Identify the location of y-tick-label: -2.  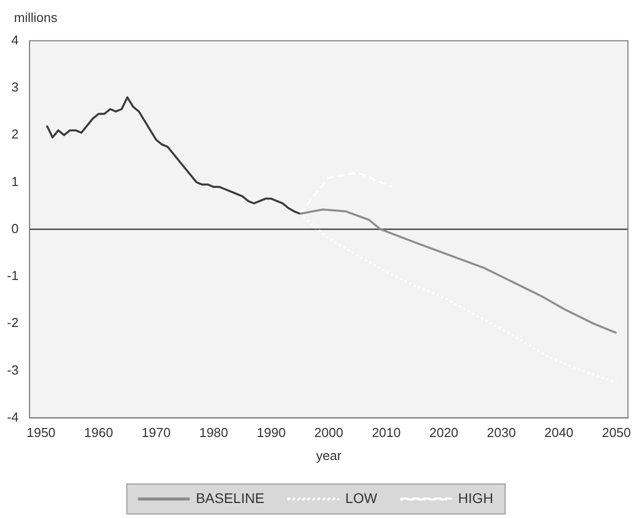
(12, 322).